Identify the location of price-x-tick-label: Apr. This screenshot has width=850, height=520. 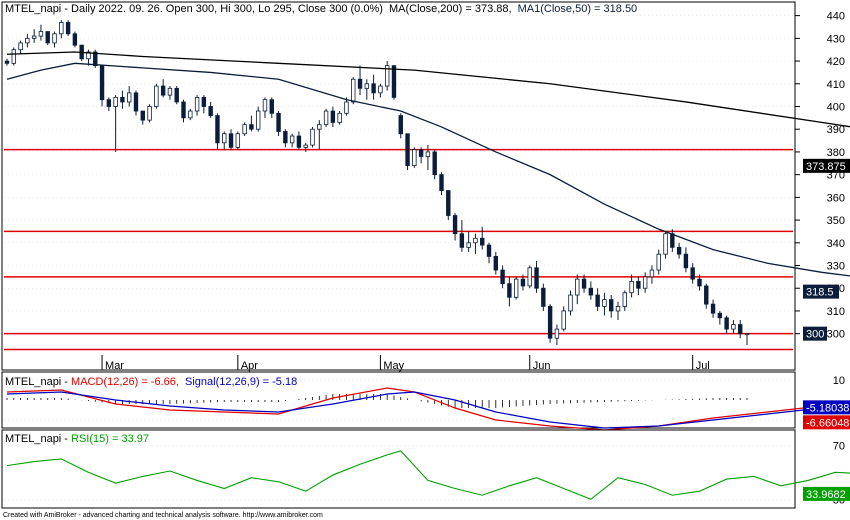
(249, 366).